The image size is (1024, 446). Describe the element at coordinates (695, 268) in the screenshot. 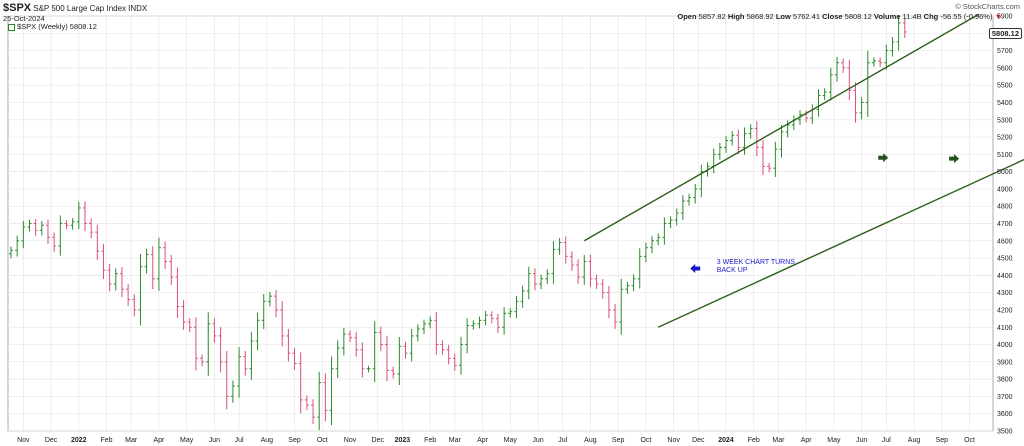

I see `left-arrow-icon` at that location.